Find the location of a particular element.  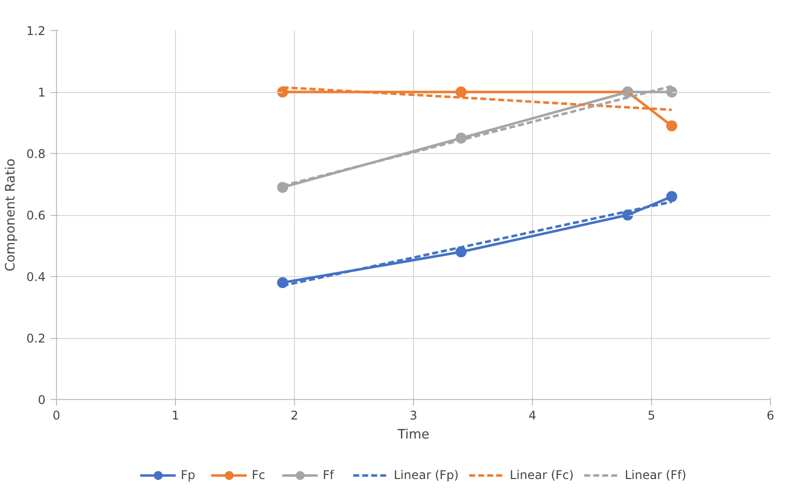

y-tick-label: 0 is located at coordinates (42, 400).